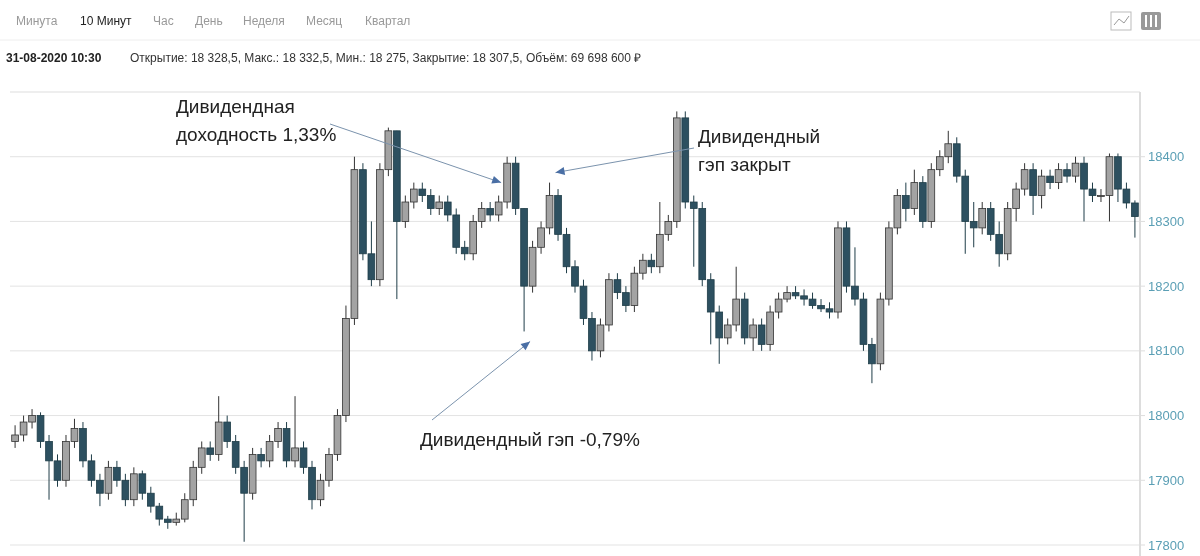 This screenshot has width=1200, height=556. What do you see at coordinates (530, 439) in the screenshot?
I see `annotation: Дивидендный гэп -0,79%` at bounding box center [530, 439].